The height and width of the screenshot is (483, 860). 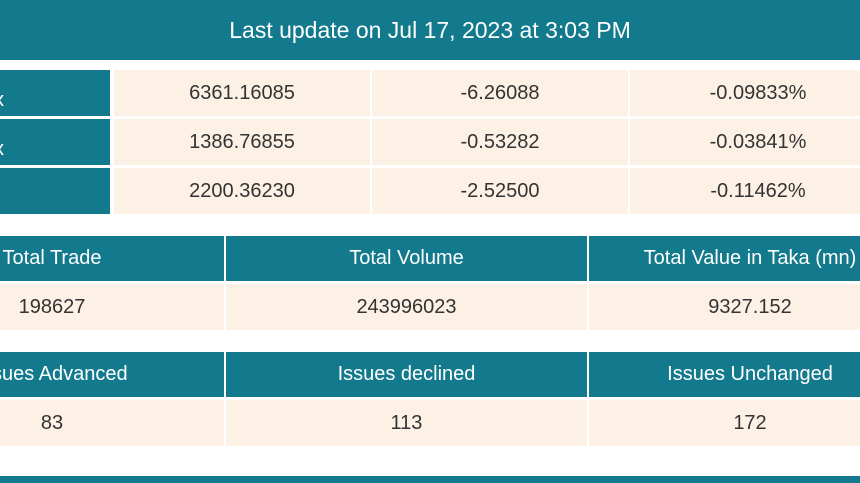 I want to click on update-title: Last update on Jul 17, 2023 at 3:03 PM, so click(x=430, y=30).